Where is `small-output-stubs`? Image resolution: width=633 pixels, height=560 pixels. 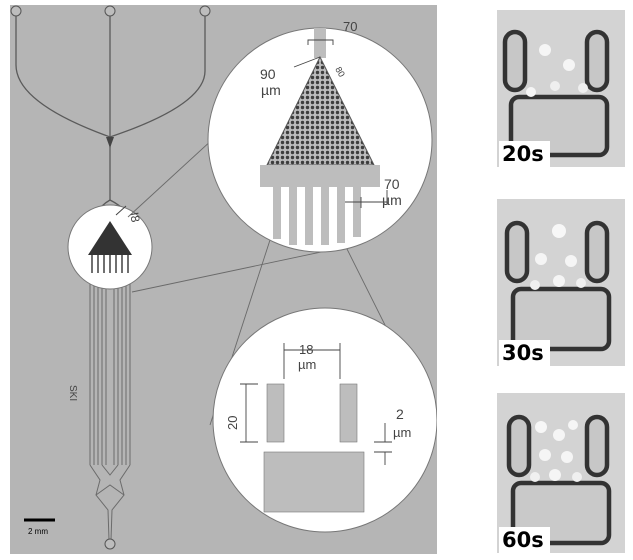 small-output-stubs is located at coordinates (110, 264).